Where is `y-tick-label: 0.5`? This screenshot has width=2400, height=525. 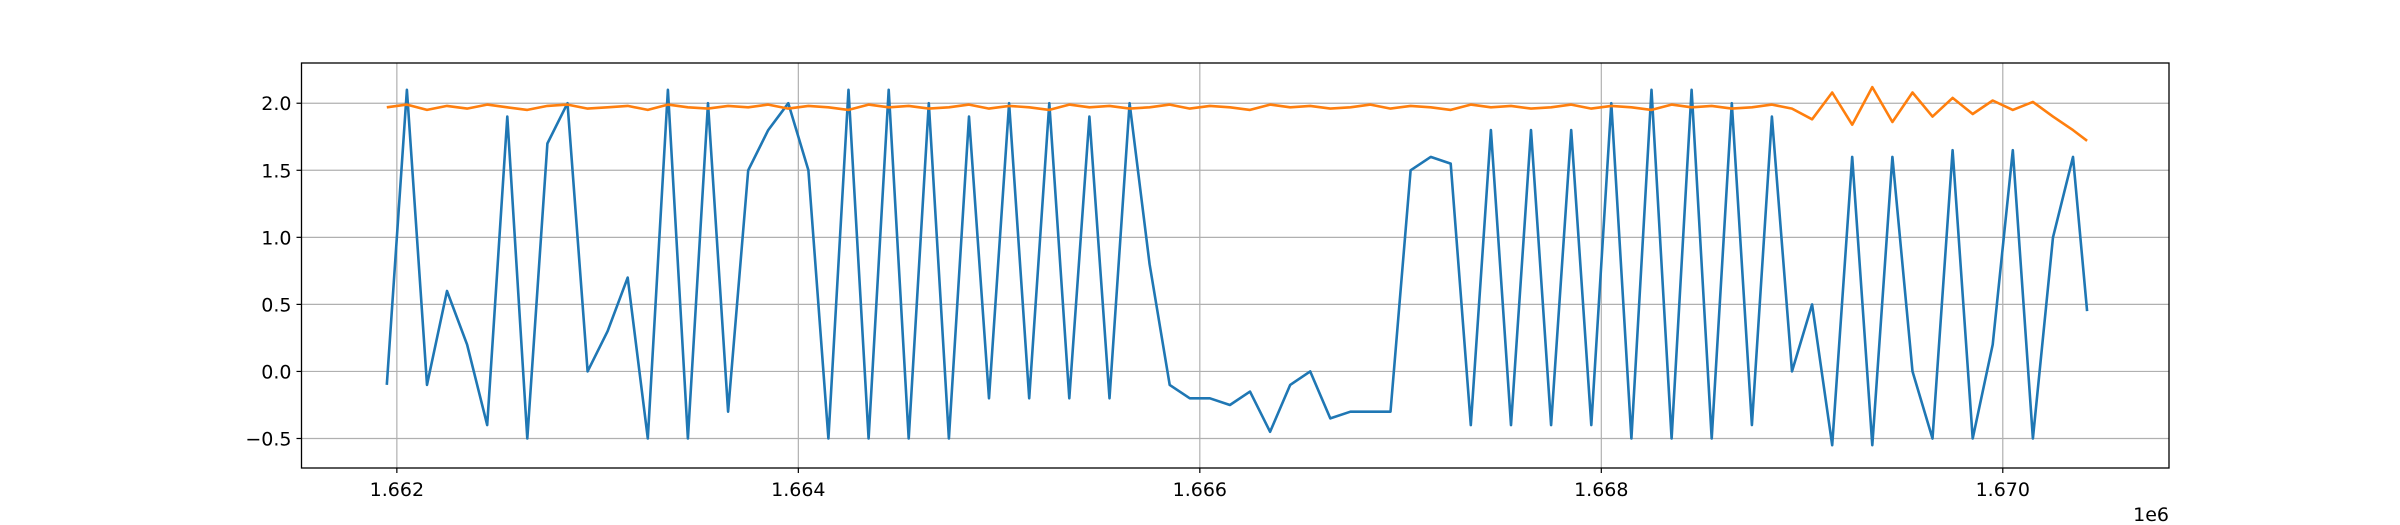 y-tick-label: 0.5 is located at coordinates (276, 305).